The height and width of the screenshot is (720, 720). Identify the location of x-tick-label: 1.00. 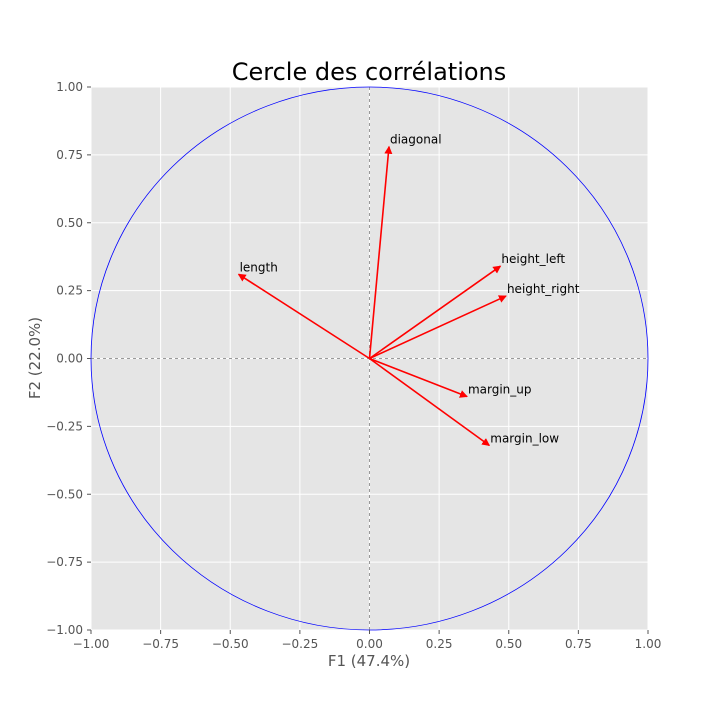
(648, 644).